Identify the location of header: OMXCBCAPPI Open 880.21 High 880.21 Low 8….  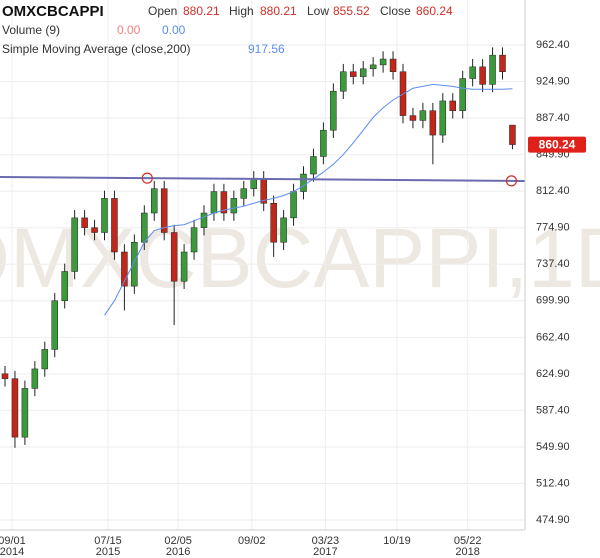
(227, 29).